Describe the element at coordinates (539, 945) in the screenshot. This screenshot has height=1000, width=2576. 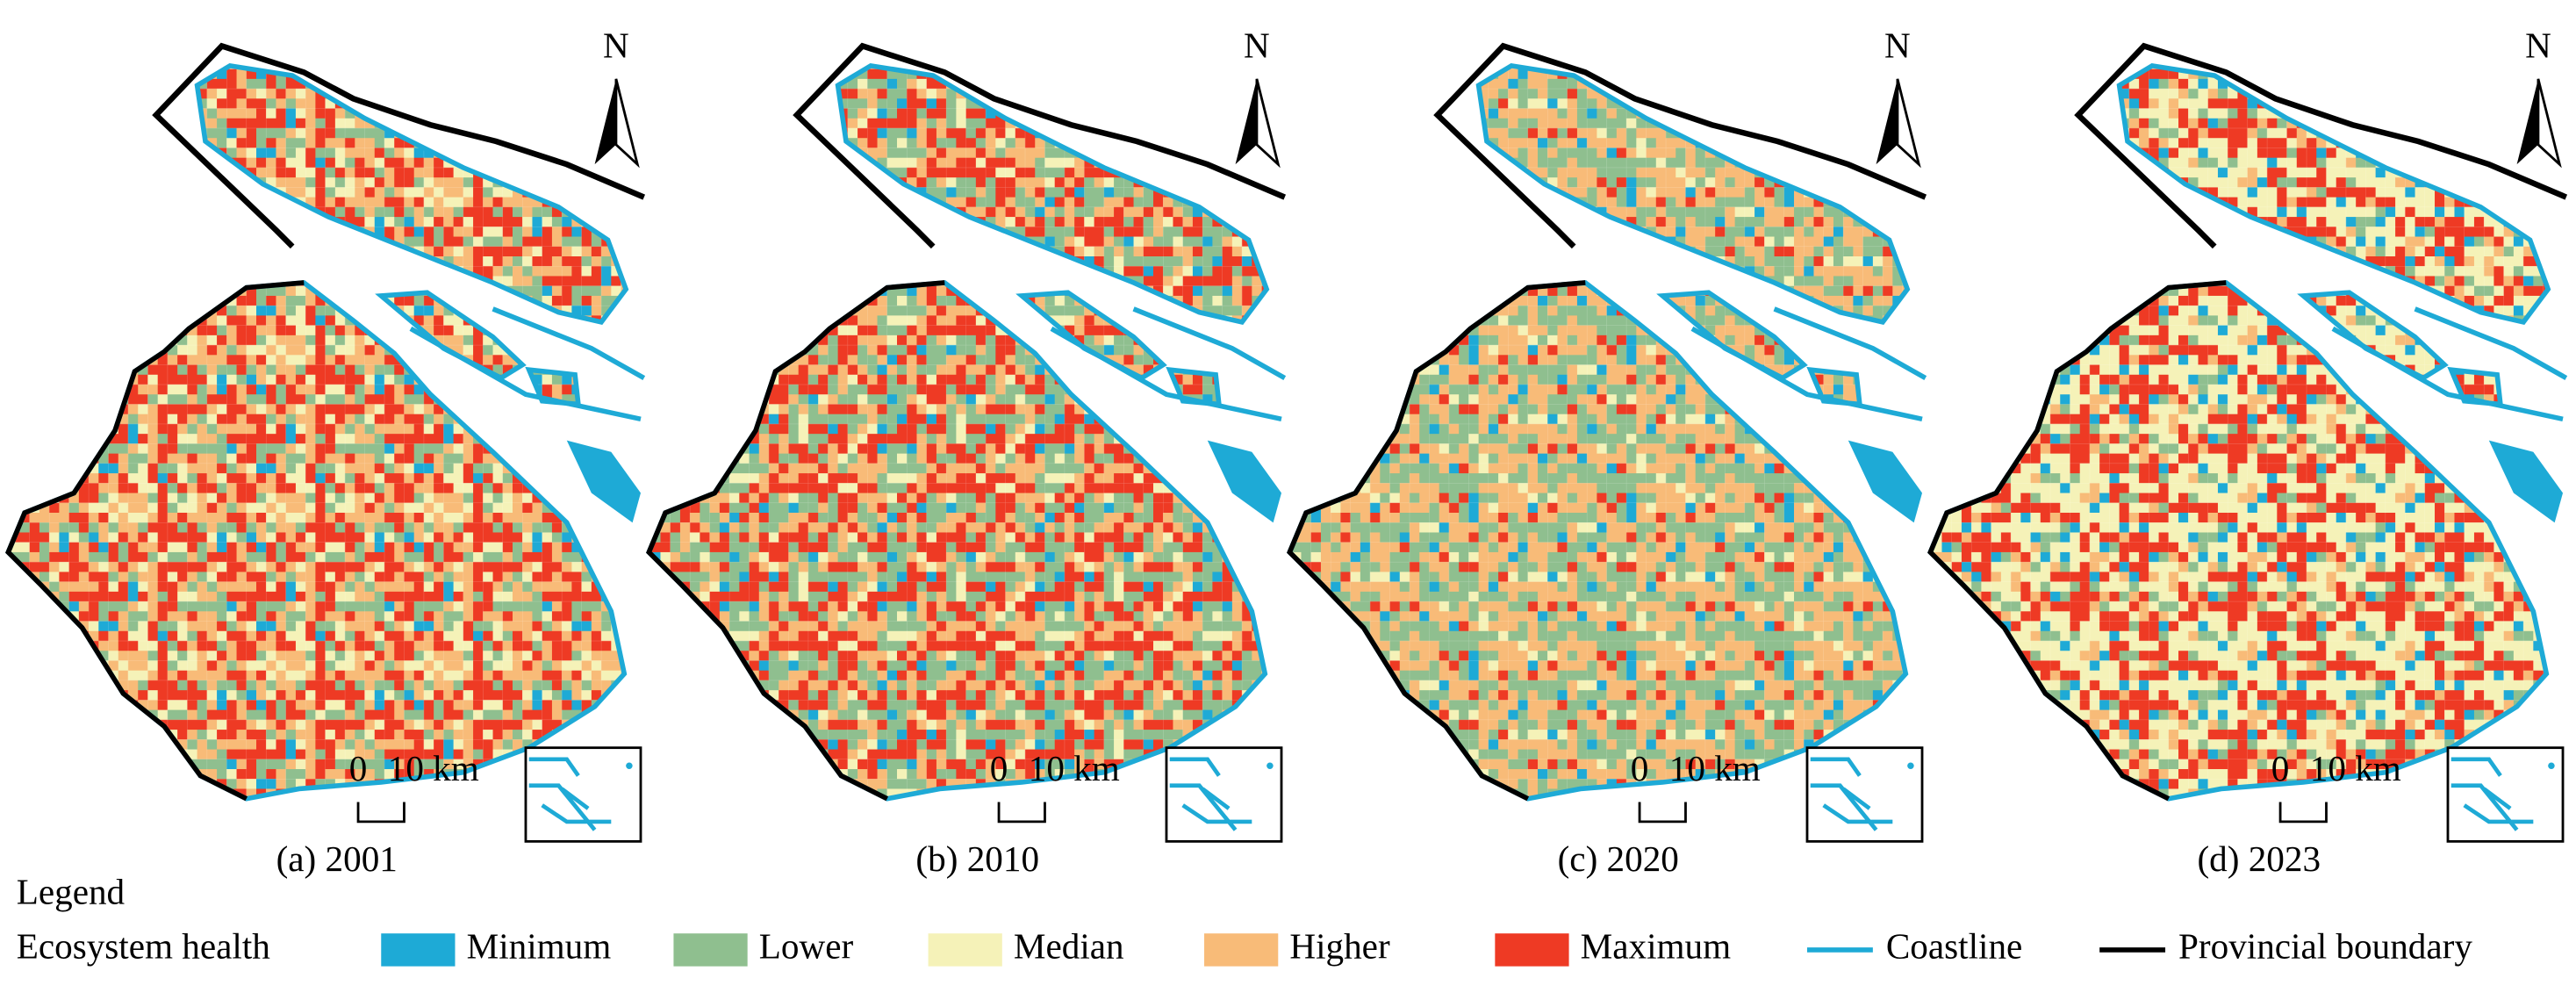
I see `legend-label: Minimum` at that location.